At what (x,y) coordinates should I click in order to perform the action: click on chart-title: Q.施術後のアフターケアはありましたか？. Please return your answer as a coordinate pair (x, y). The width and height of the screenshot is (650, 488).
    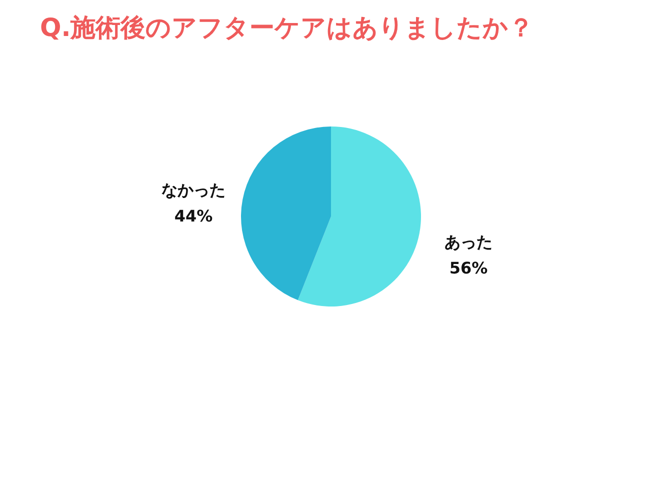
    Looking at the image, I should click on (287, 27).